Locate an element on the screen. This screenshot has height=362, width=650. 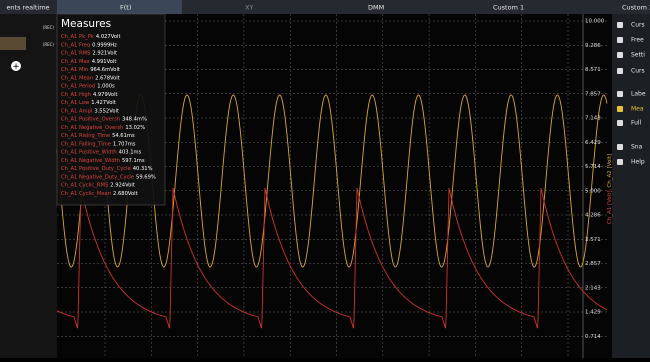
menu-item: Full is located at coordinates (636, 123).